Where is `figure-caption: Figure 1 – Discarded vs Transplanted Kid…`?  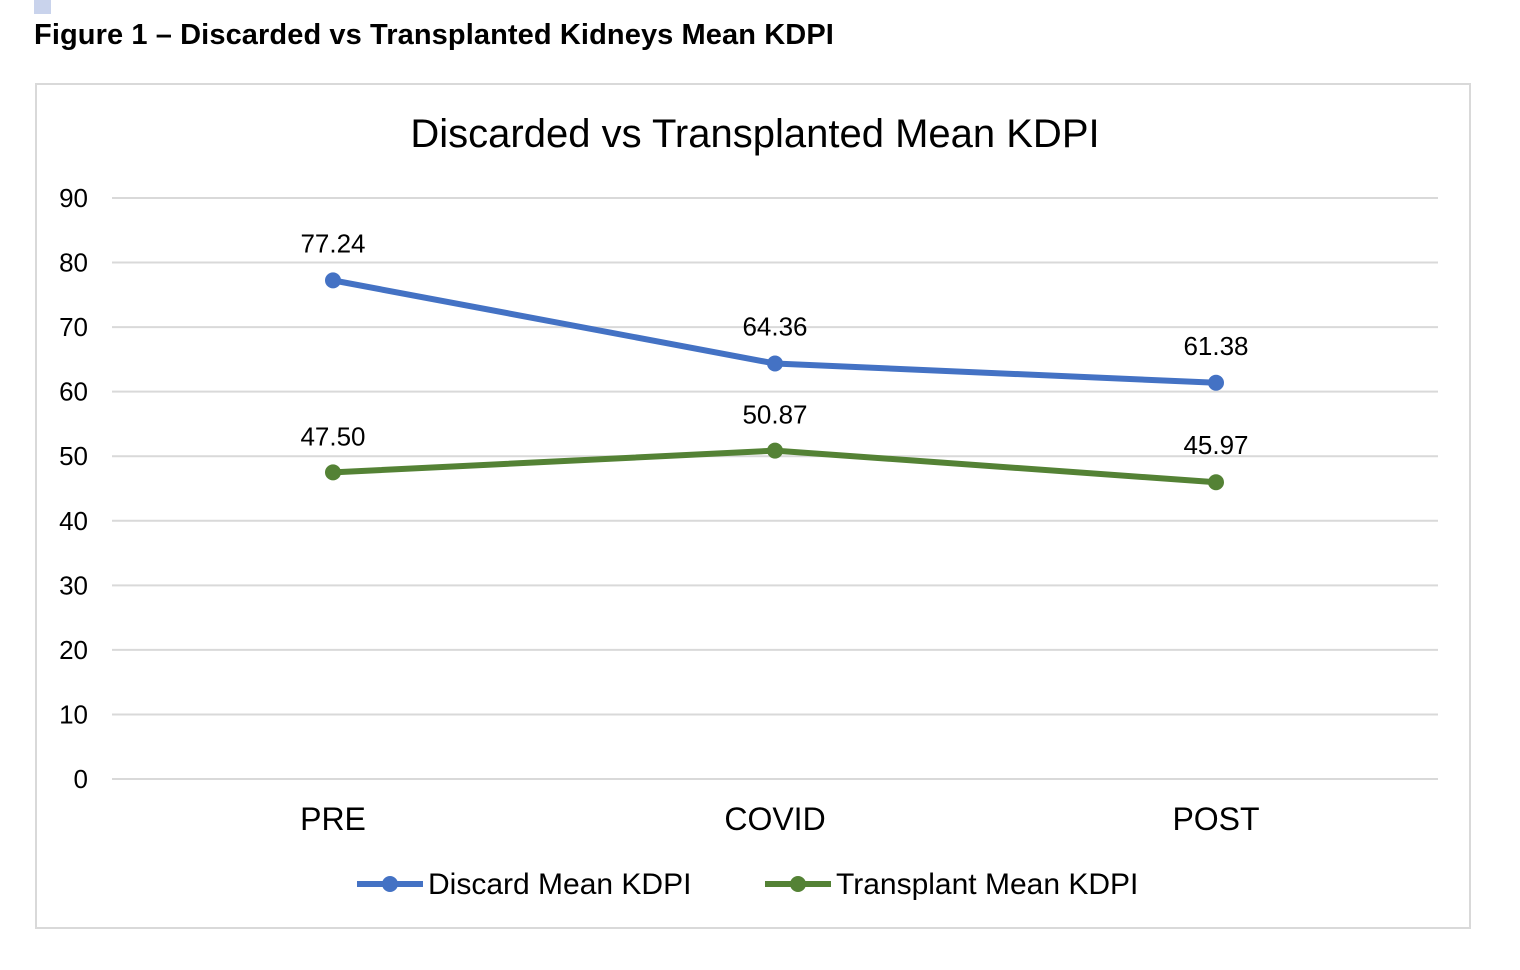
figure-caption: Figure 1 – Discarded vs Transplanted Kid… is located at coordinates (434, 35).